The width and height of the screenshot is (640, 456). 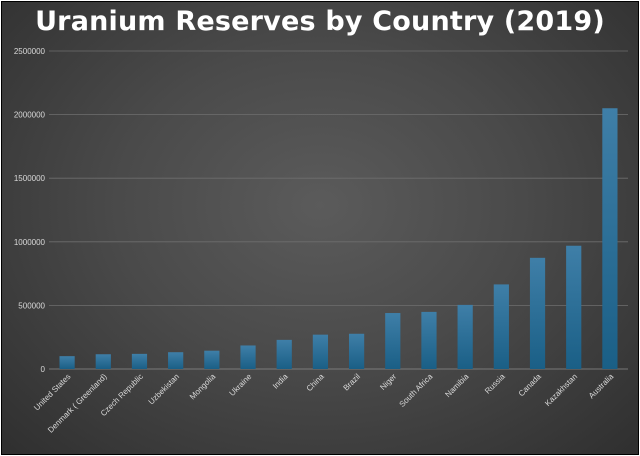 What do you see at coordinates (393, 341) in the screenshot?
I see `bar-niger` at bounding box center [393, 341].